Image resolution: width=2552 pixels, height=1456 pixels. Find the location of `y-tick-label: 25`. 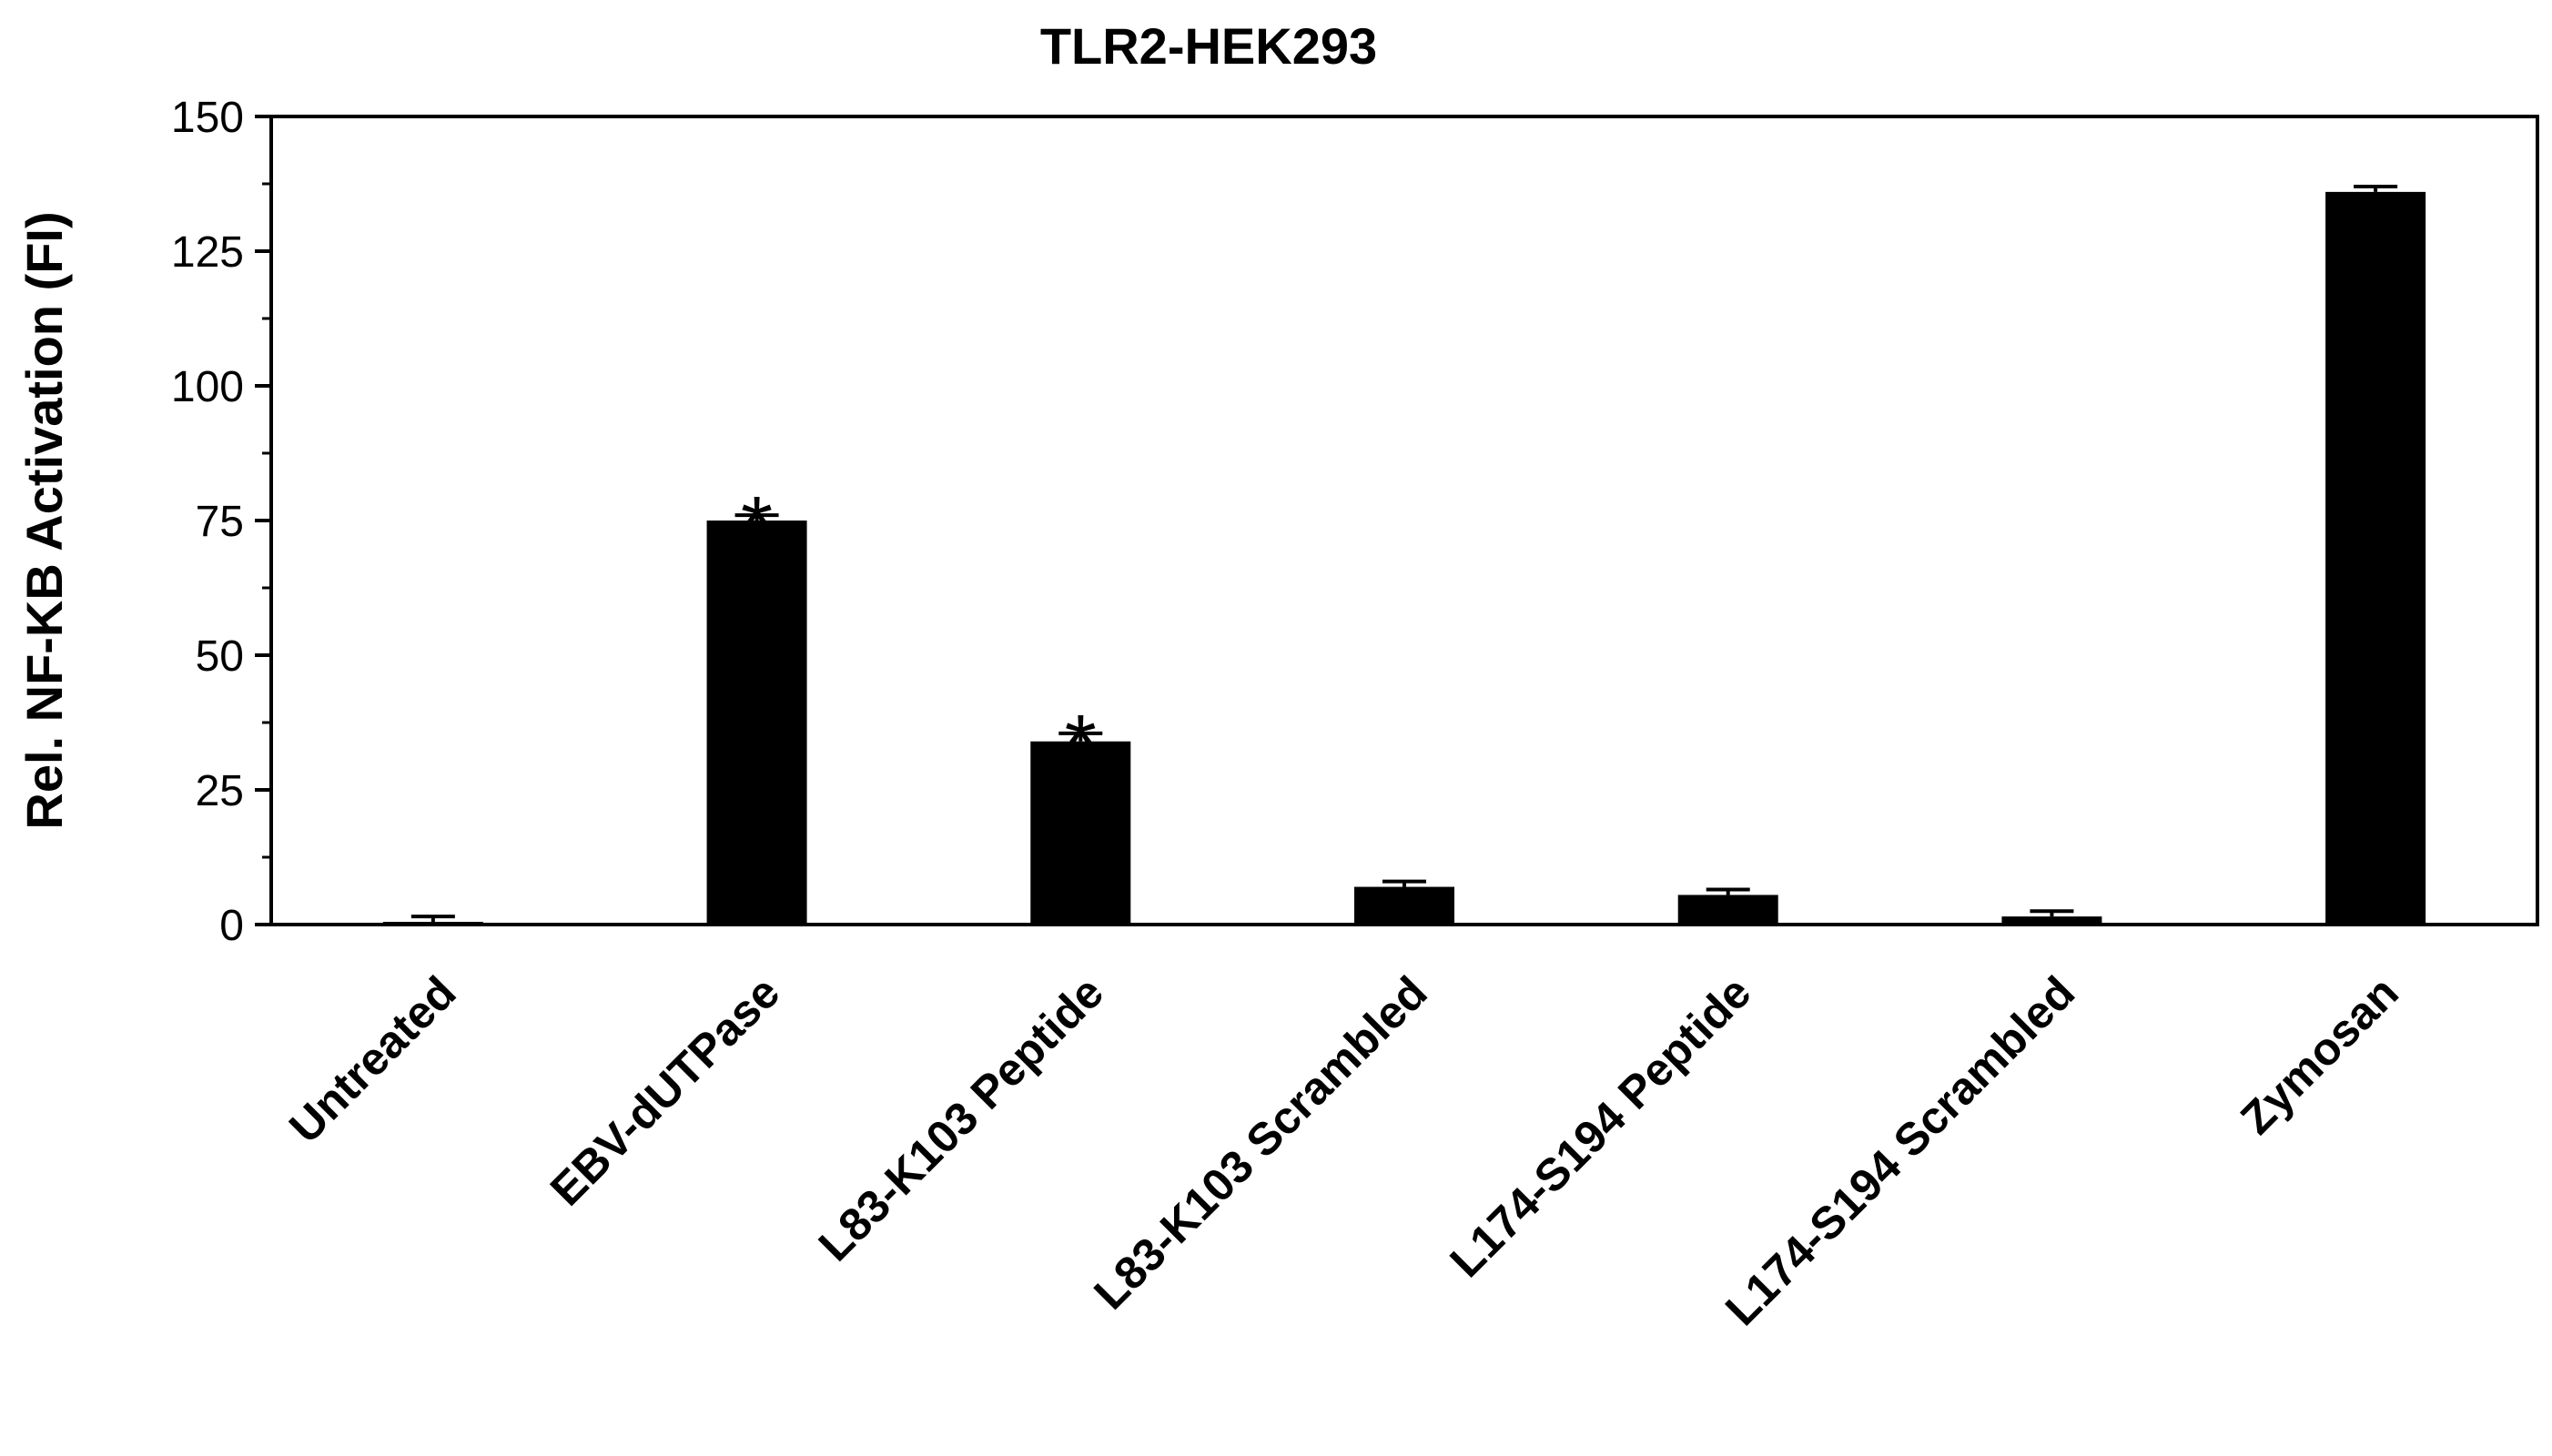

y-tick-label: 25 is located at coordinates (220, 791).